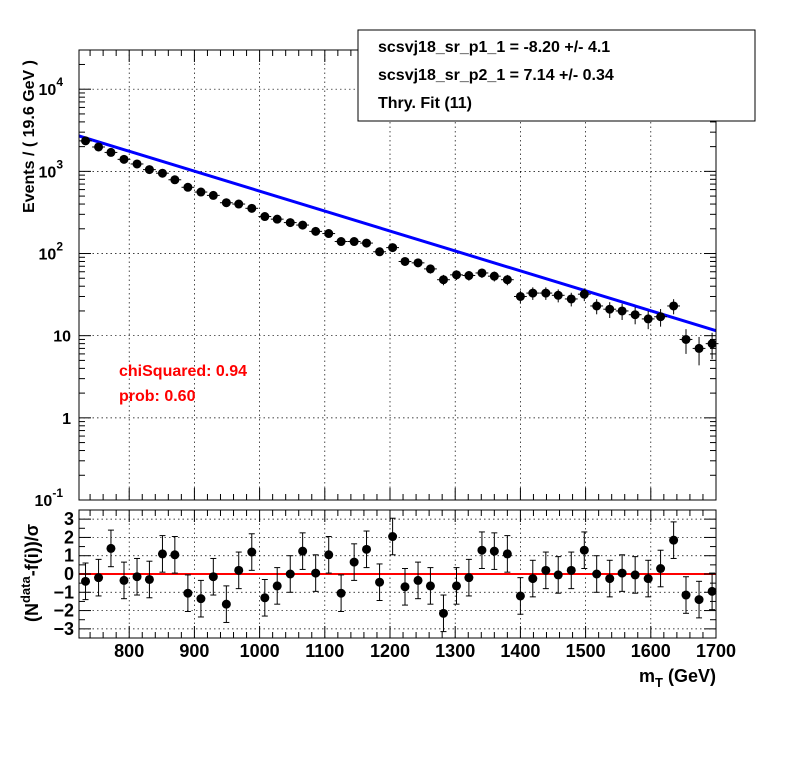  Describe the element at coordinates (129, 651) in the screenshot. I see `x-tick-label: 800` at that location.